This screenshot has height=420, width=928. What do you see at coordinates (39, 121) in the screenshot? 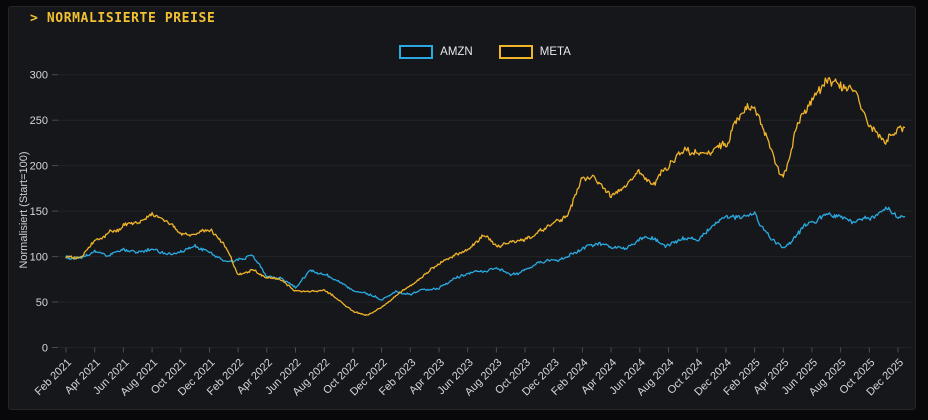
I see `y-tick-label: 250` at bounding box center [39, 121].